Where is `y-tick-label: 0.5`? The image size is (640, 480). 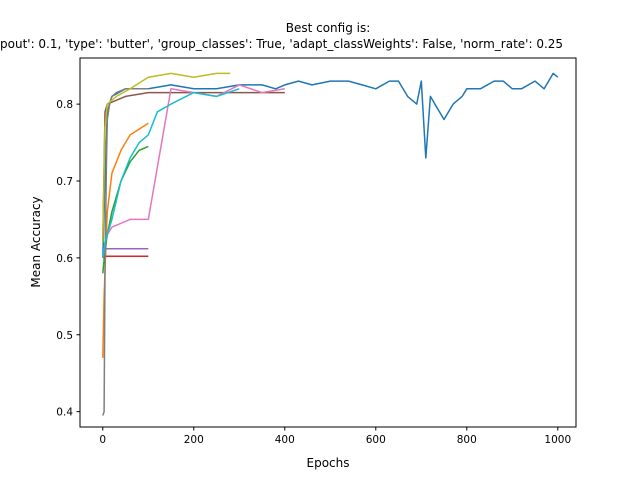 y-tick-label: 0.5 is located at coordinates (64, 336).